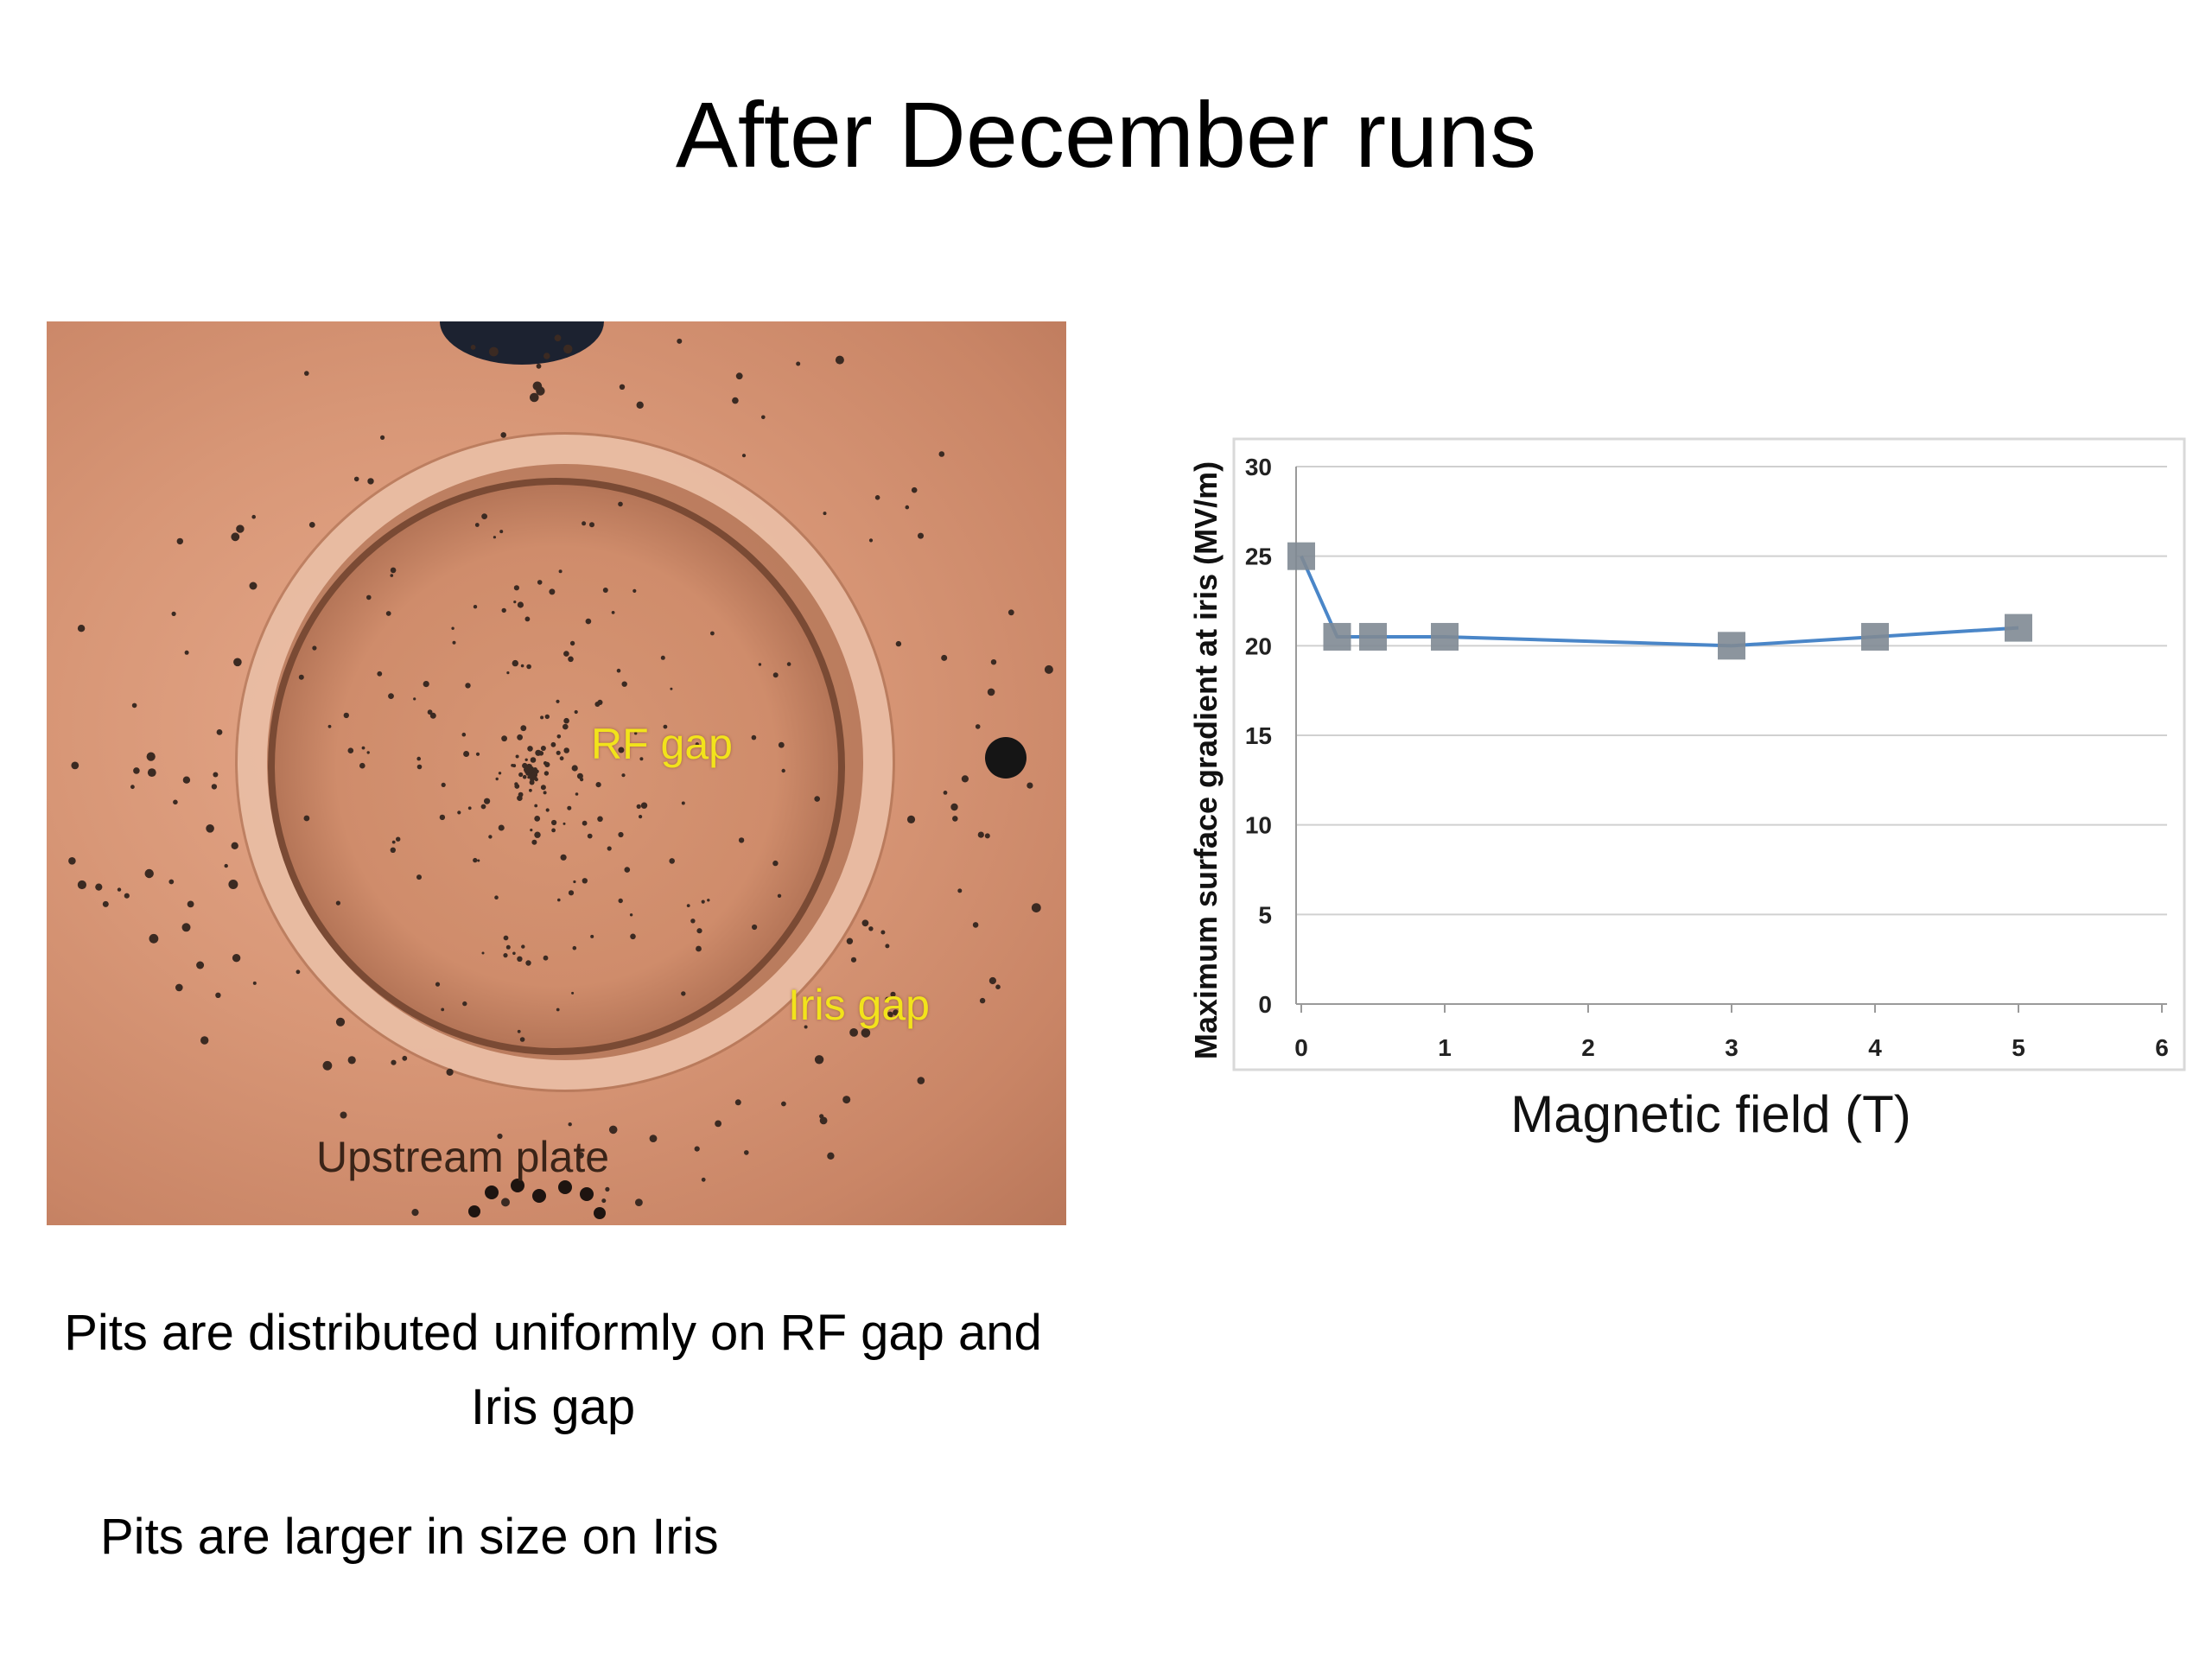 This screenshot has height=1659, width=2212. I want to click on y-tick-label: 0, so click(1265, 1004).